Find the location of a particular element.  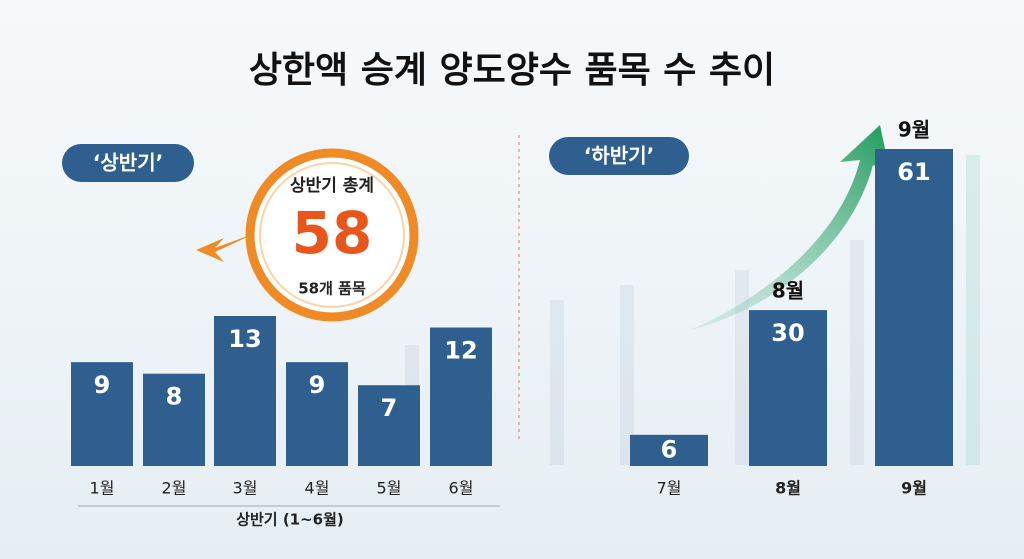

axis-label: 상반기 (1~6월) is located at coordinates (290, 520).